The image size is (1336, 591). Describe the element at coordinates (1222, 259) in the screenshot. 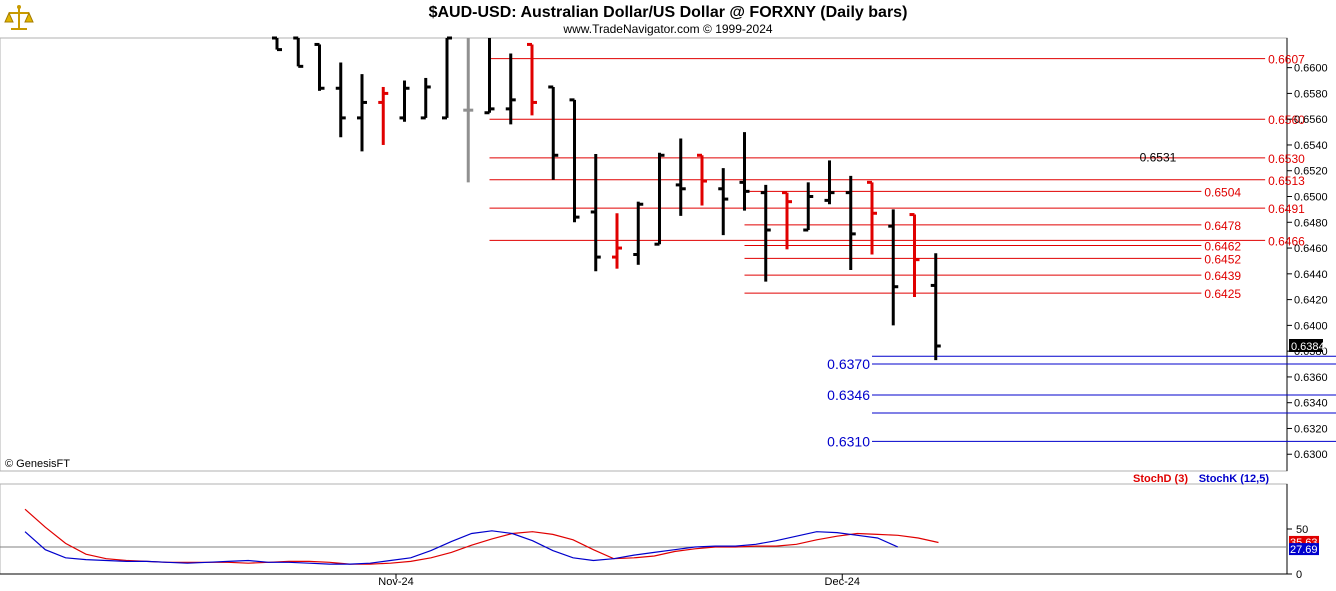

I see `level-label: 0.6452` at that location.